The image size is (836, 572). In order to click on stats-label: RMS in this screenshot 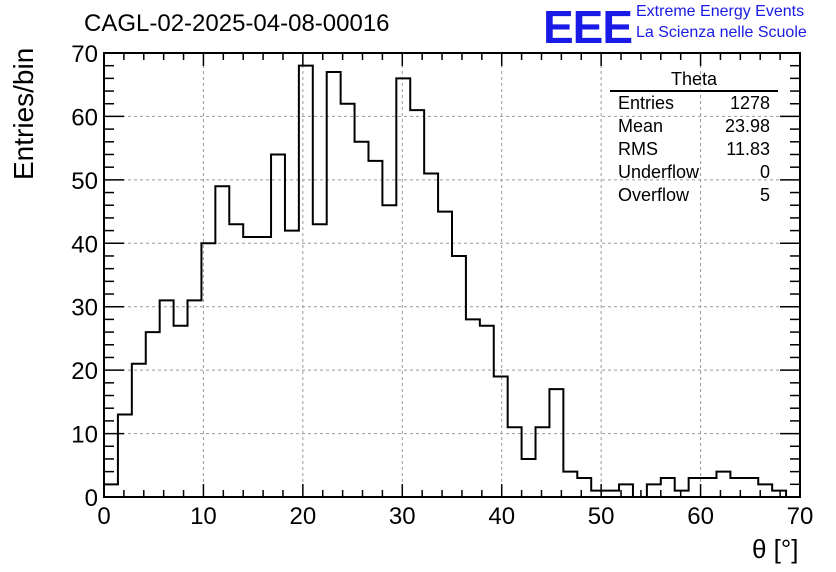, I will do `click(638, 149)`.